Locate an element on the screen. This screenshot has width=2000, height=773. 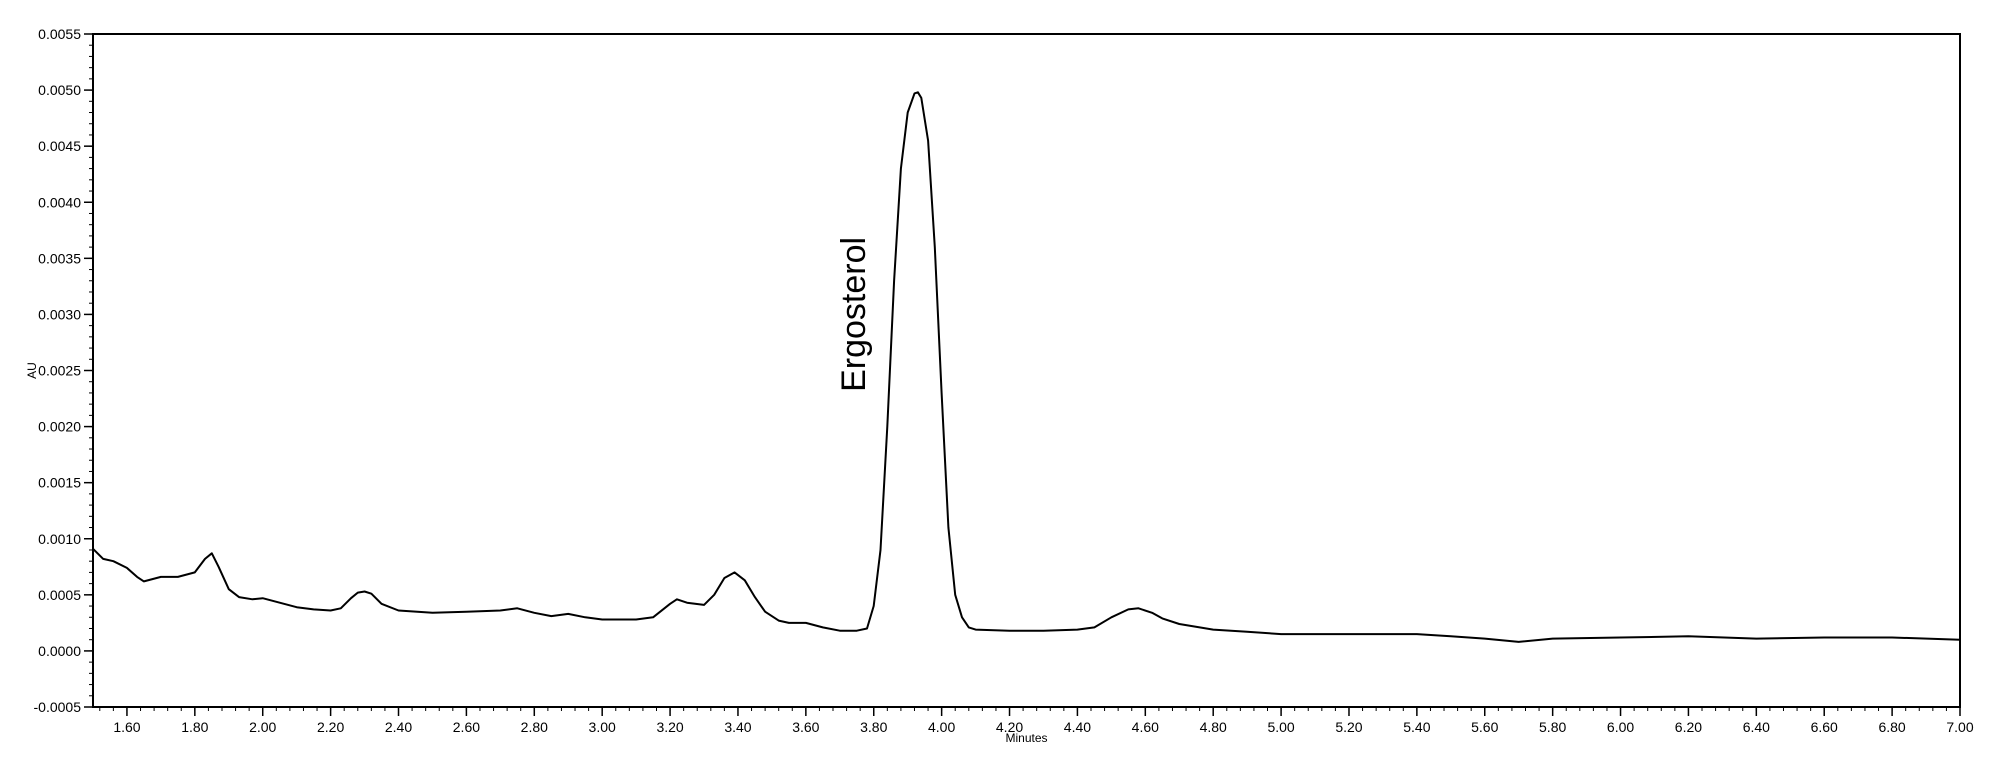
x-tick-label: 3.80 is located at coordinates (873, 727).